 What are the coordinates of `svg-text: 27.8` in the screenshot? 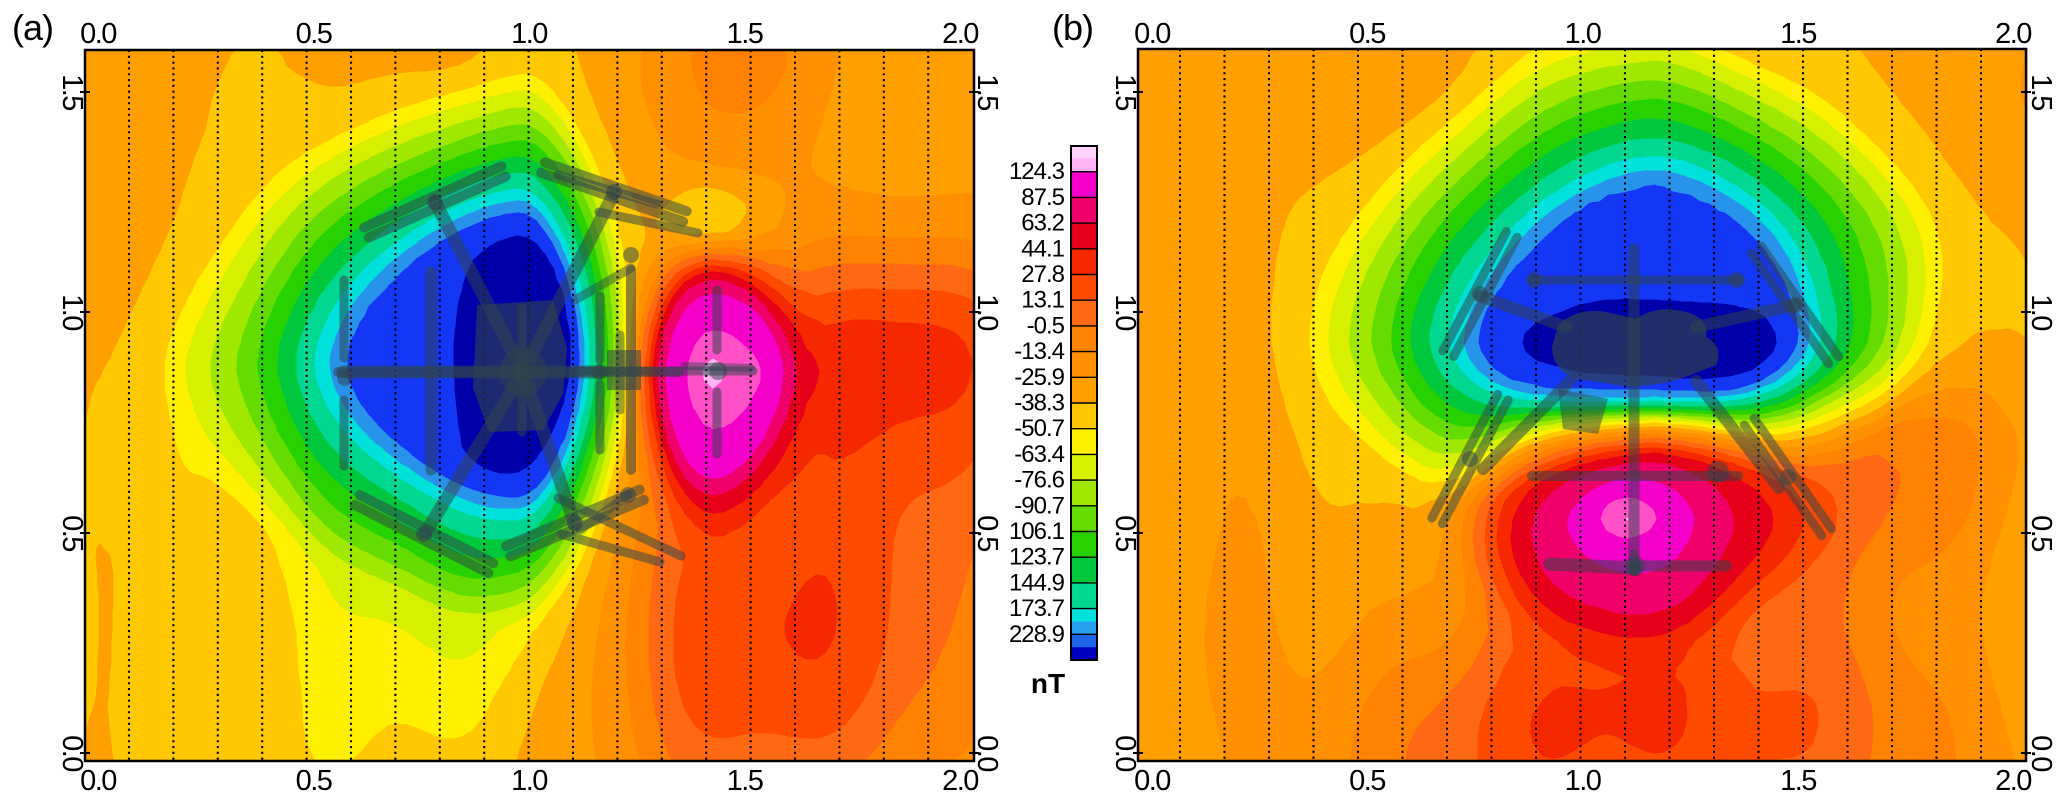 It's located at (1042, 274).